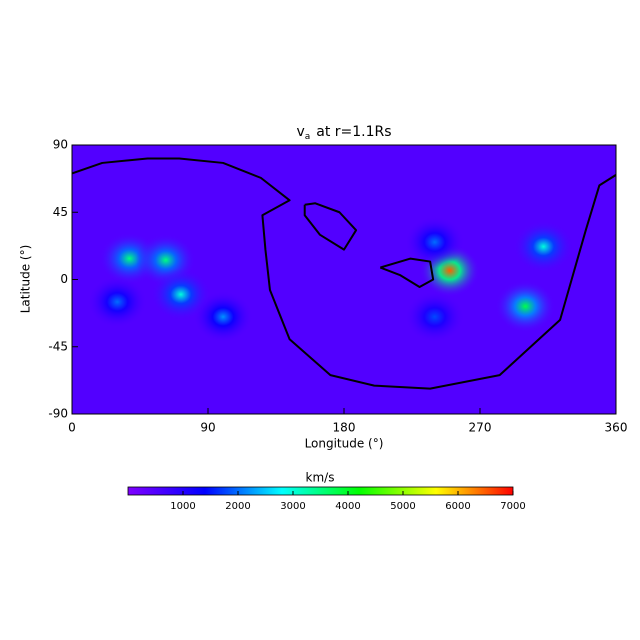 This screenshot has width=640, height=640. I want to click on colorbar-tick-label: 4000, so click(347, 506).